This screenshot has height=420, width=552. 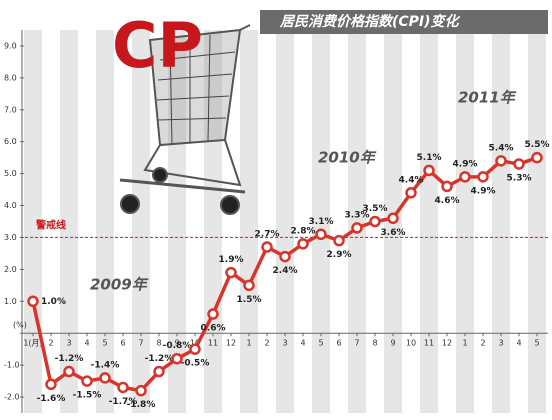 What do you see at coordinates (447, 201) in the screenshot?
I see `value-label: 4.6%` at bounding box center [447, 201].